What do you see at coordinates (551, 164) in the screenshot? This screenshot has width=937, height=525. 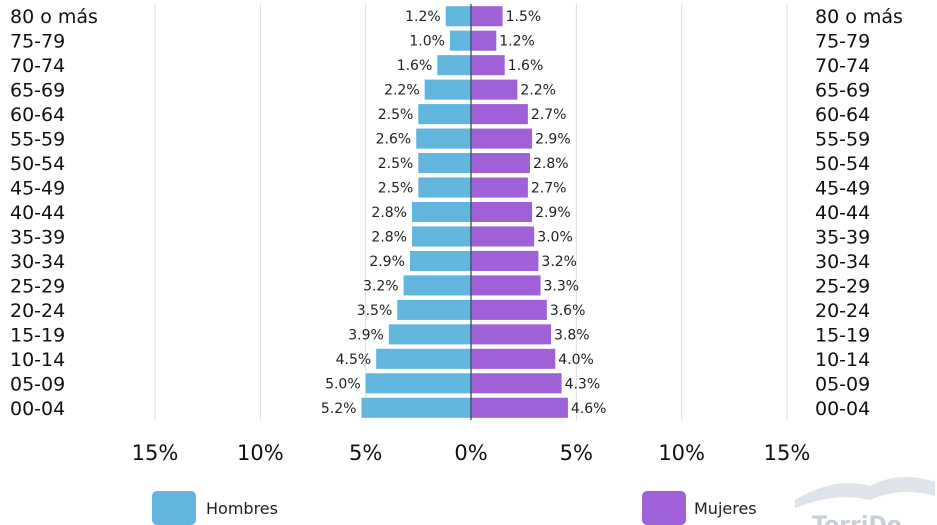 I see `value-label-mujeres: 2.8%` at bounding box center [551, 164].